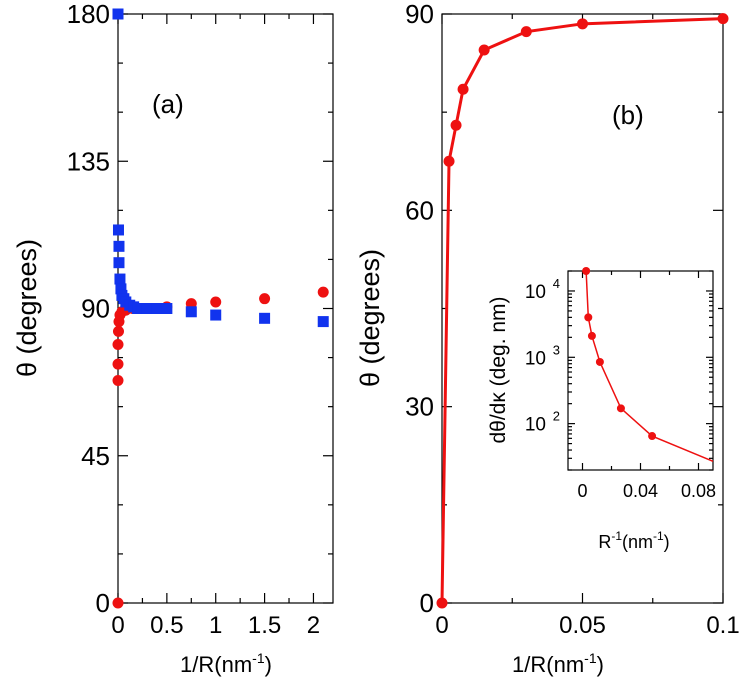  I want to click on panel-a-x-axis-label: 1/R(nm-1), so click(226, 663).